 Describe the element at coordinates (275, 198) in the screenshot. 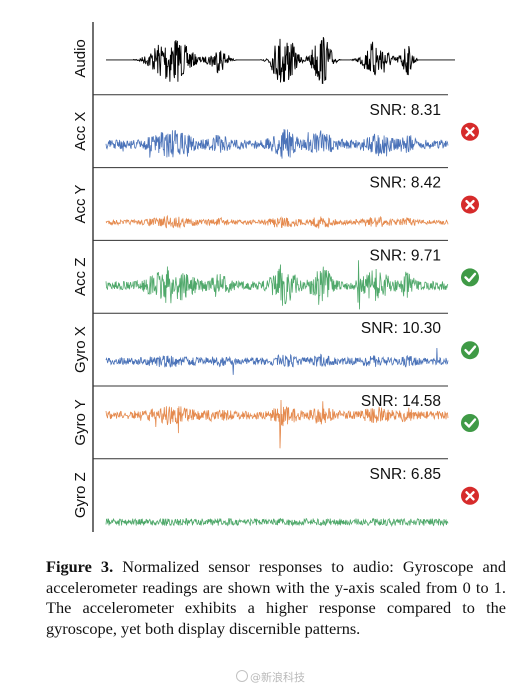

I see `panel-acc-y: Acc Y SNR: 8.42` at that location.